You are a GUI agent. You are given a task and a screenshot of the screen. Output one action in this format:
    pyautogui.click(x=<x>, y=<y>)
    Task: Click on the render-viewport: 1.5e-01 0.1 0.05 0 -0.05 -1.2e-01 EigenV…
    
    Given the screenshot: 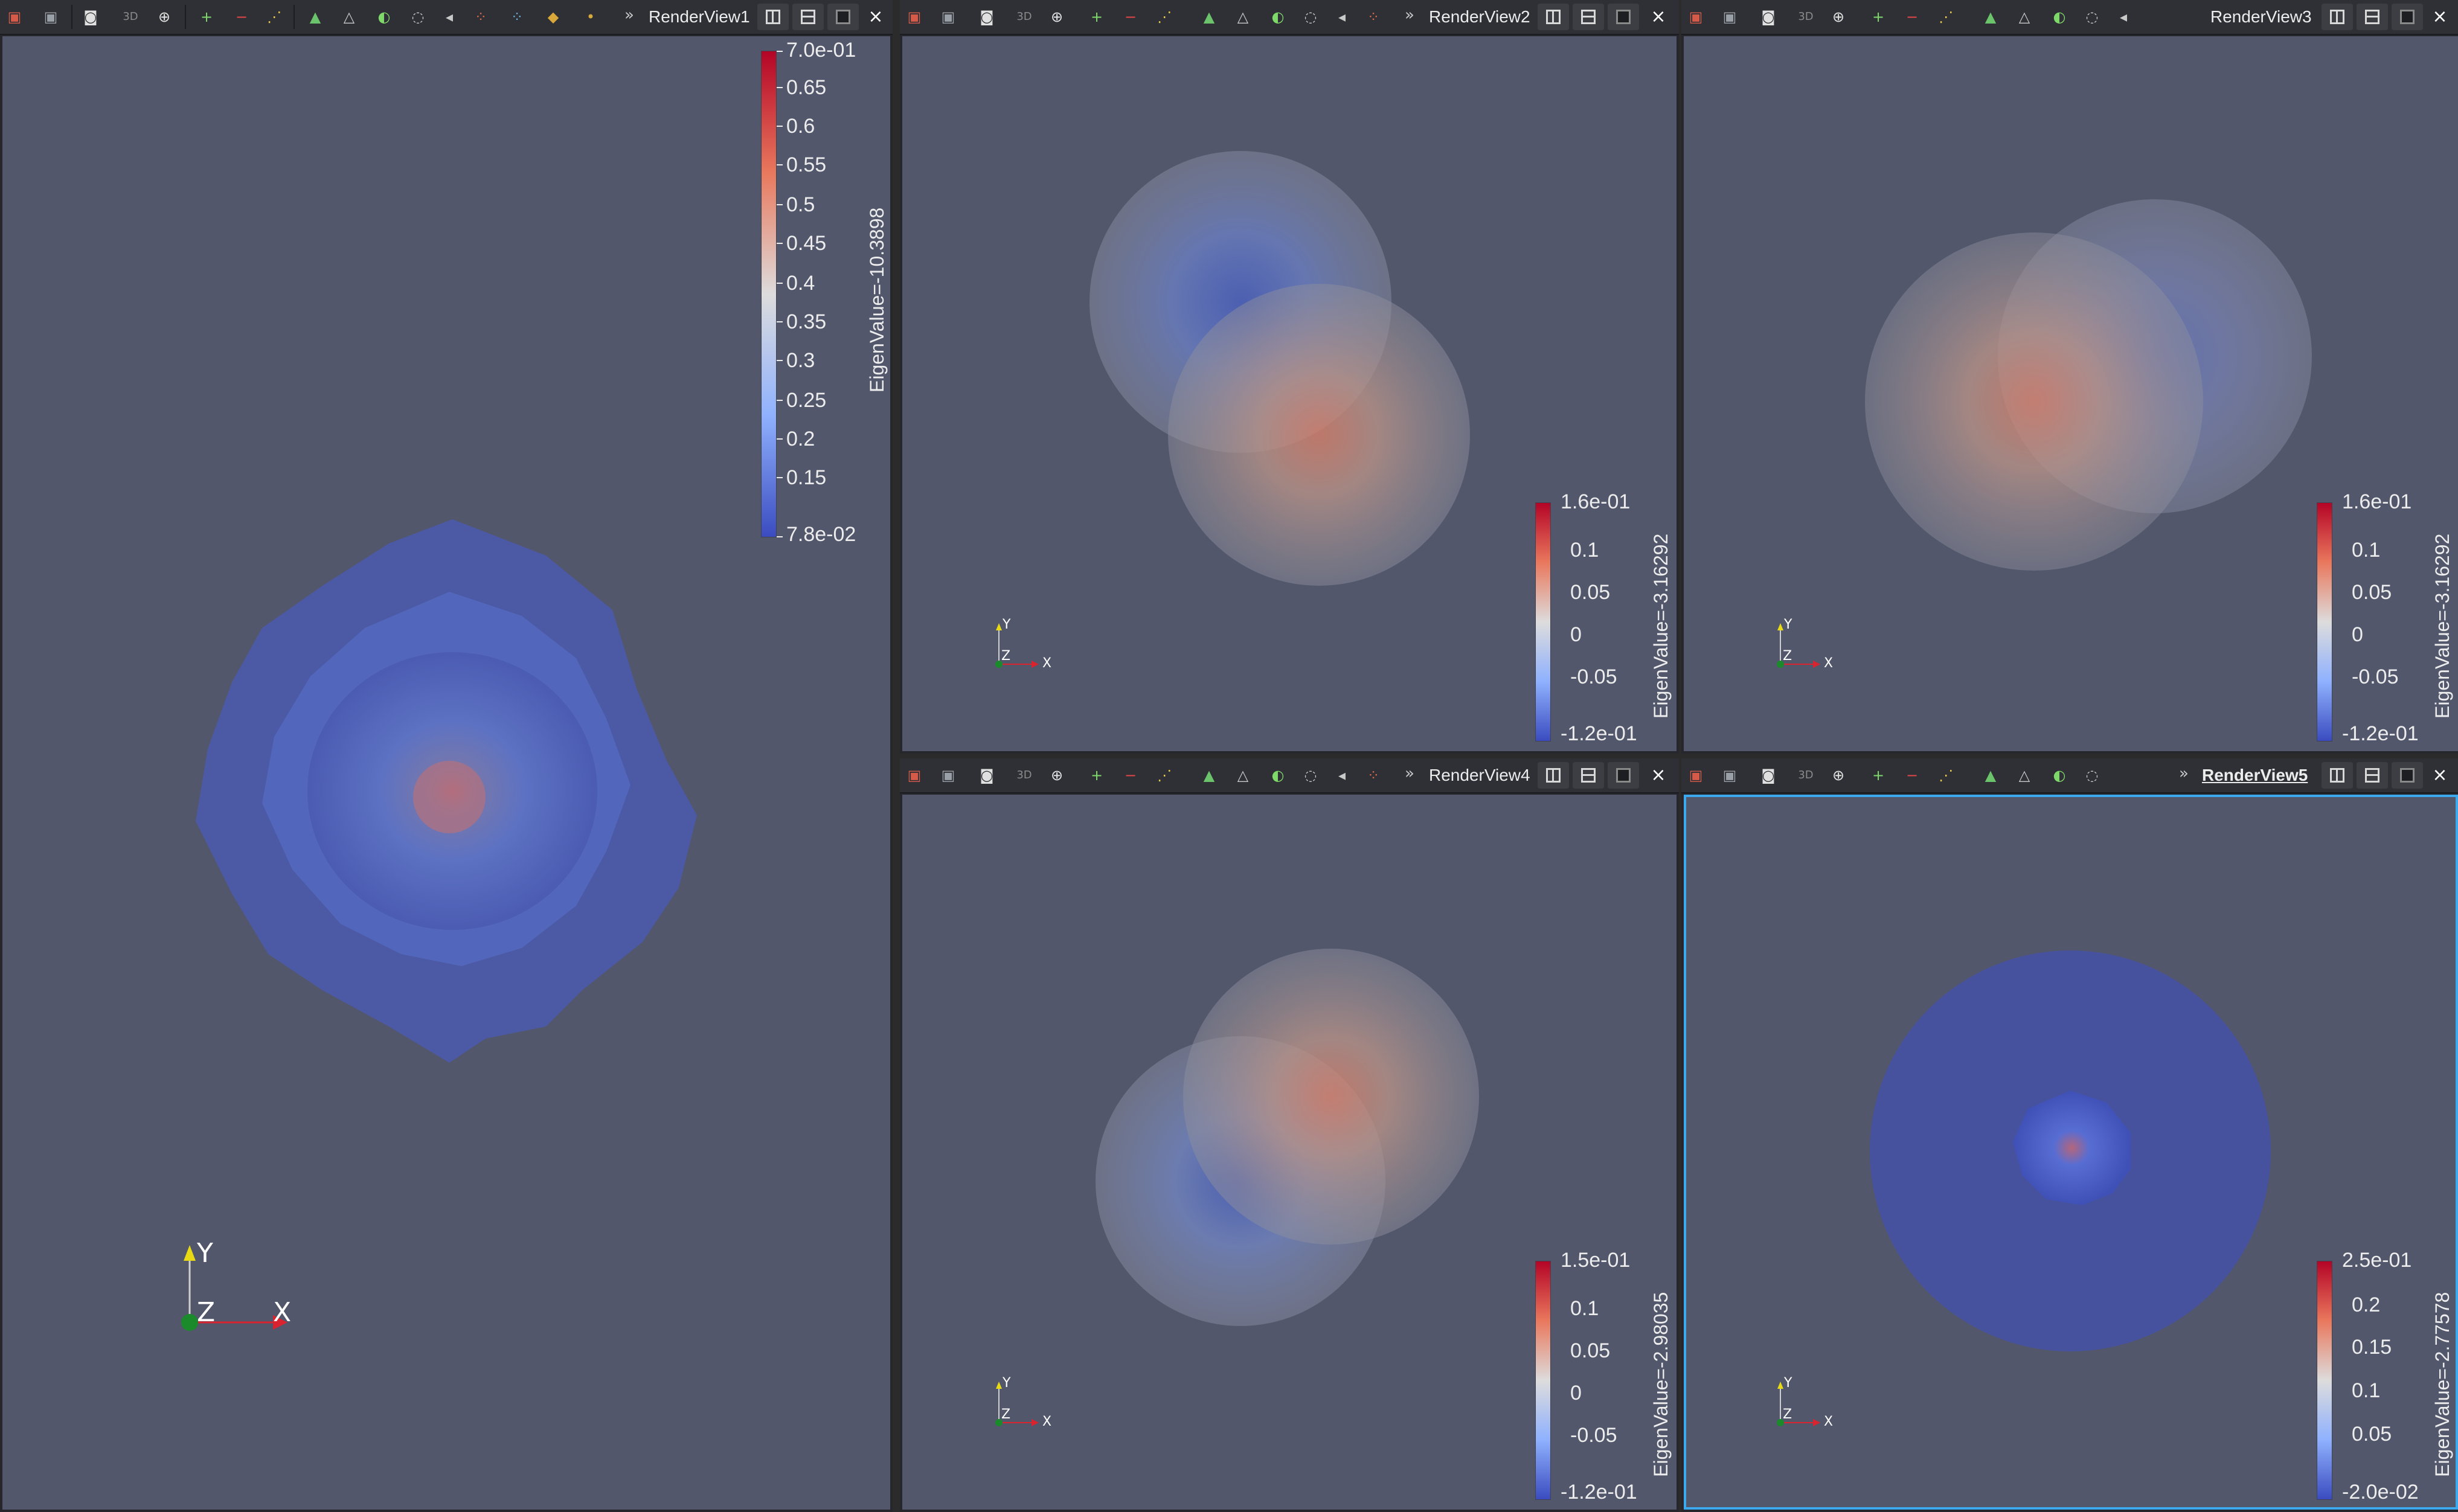 What is the action you would take?
    pyautogui.click(x=1289, y=1152)
    